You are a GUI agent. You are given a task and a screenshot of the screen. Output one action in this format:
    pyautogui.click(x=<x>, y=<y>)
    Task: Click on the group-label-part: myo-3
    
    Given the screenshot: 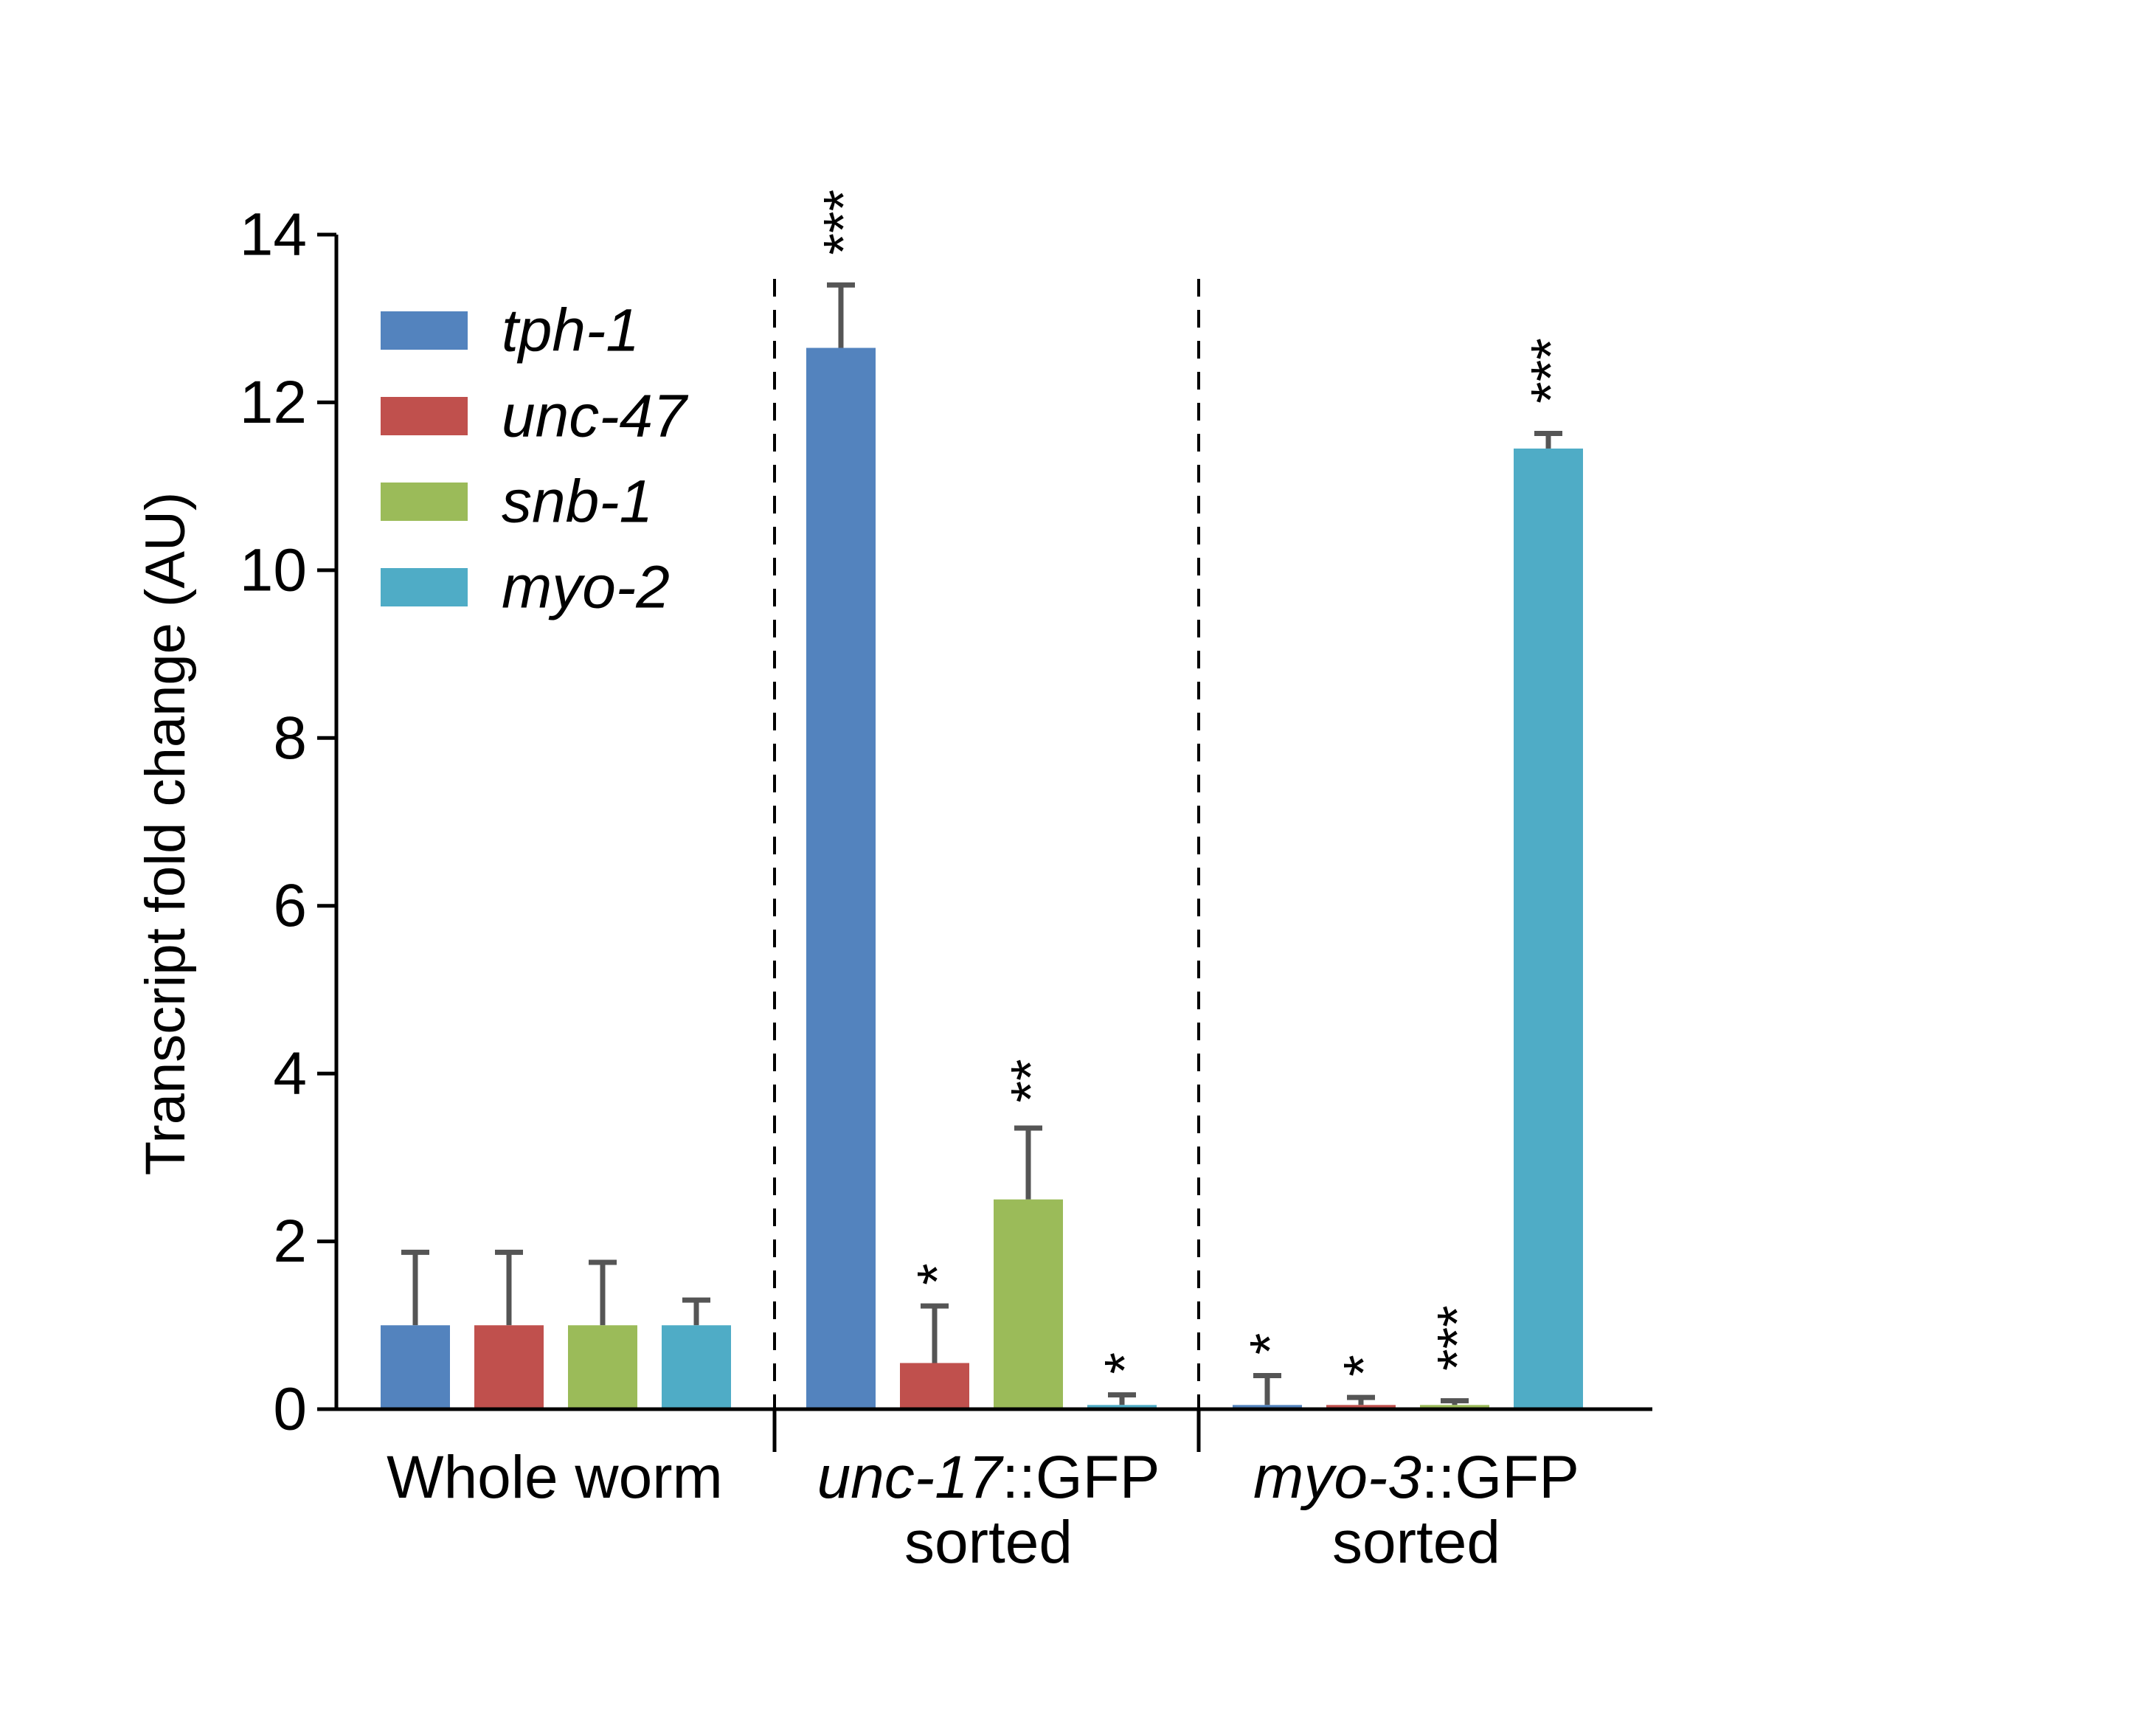 What is the action you would take?
    pyautogui.click(x=1337, y=1477)
    